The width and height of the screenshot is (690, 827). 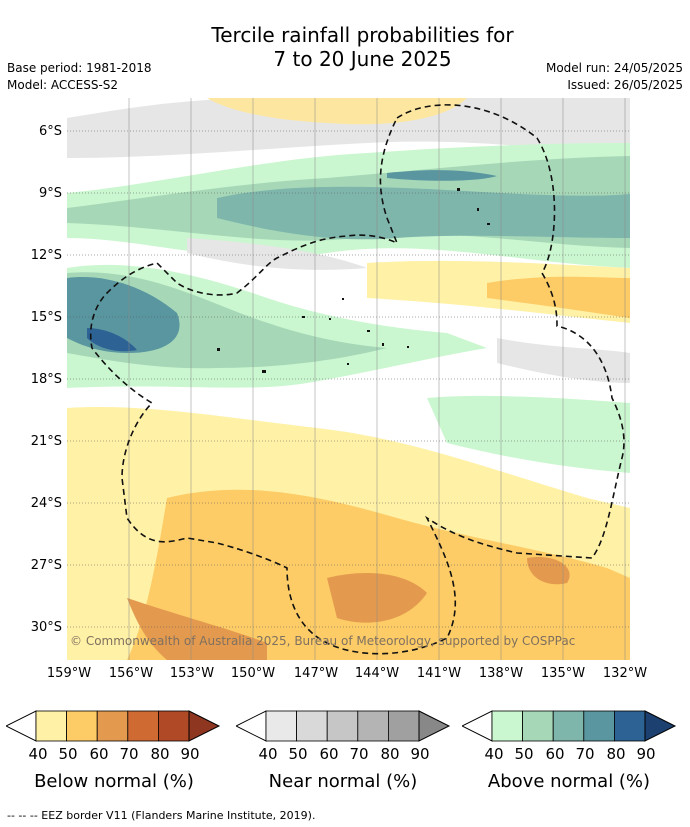 What do you see at coordinates (343, 781) in the screenshot?
I see `near-normal-title: Near normal (%)` at bounding box center [343, 781].